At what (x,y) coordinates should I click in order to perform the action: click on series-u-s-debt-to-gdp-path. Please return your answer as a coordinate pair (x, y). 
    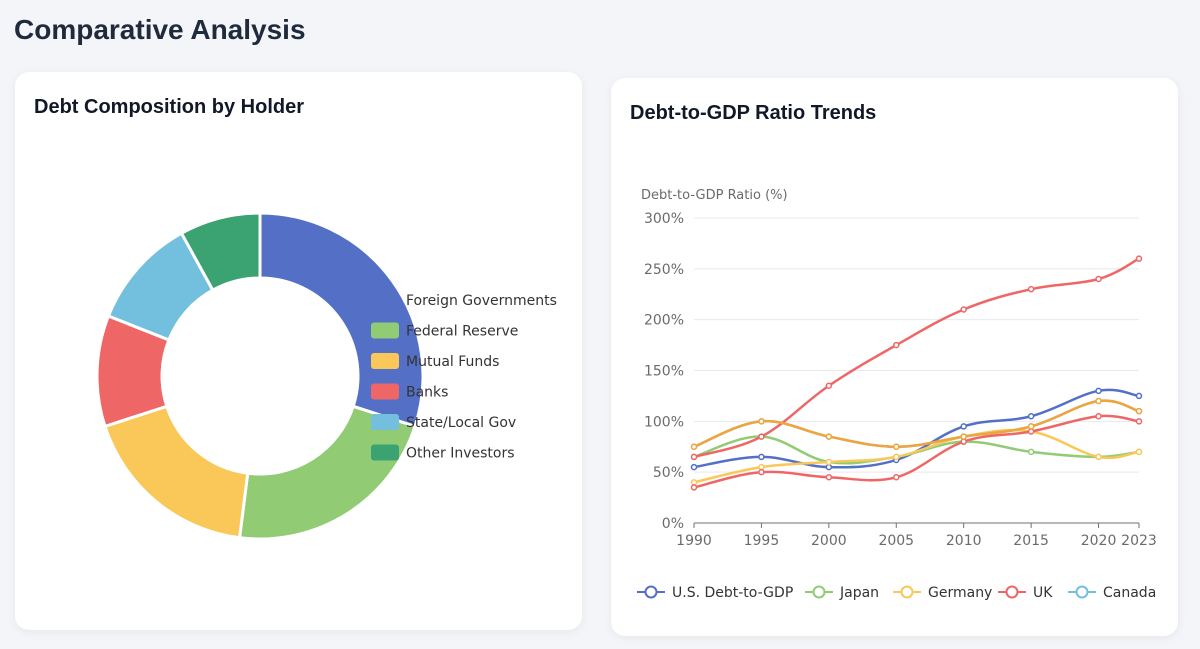
    Looking at the image, I should click on (916, 428).